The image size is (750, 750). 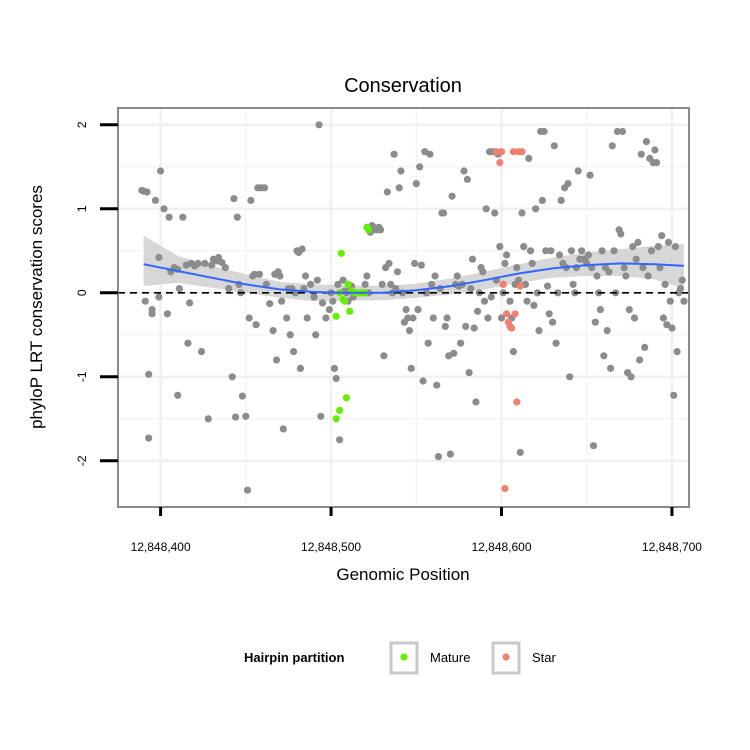 What do you see at coordinates (404, 658) in the screenshot?
I see `legend-key-mature` at bounding box center [404, 658].